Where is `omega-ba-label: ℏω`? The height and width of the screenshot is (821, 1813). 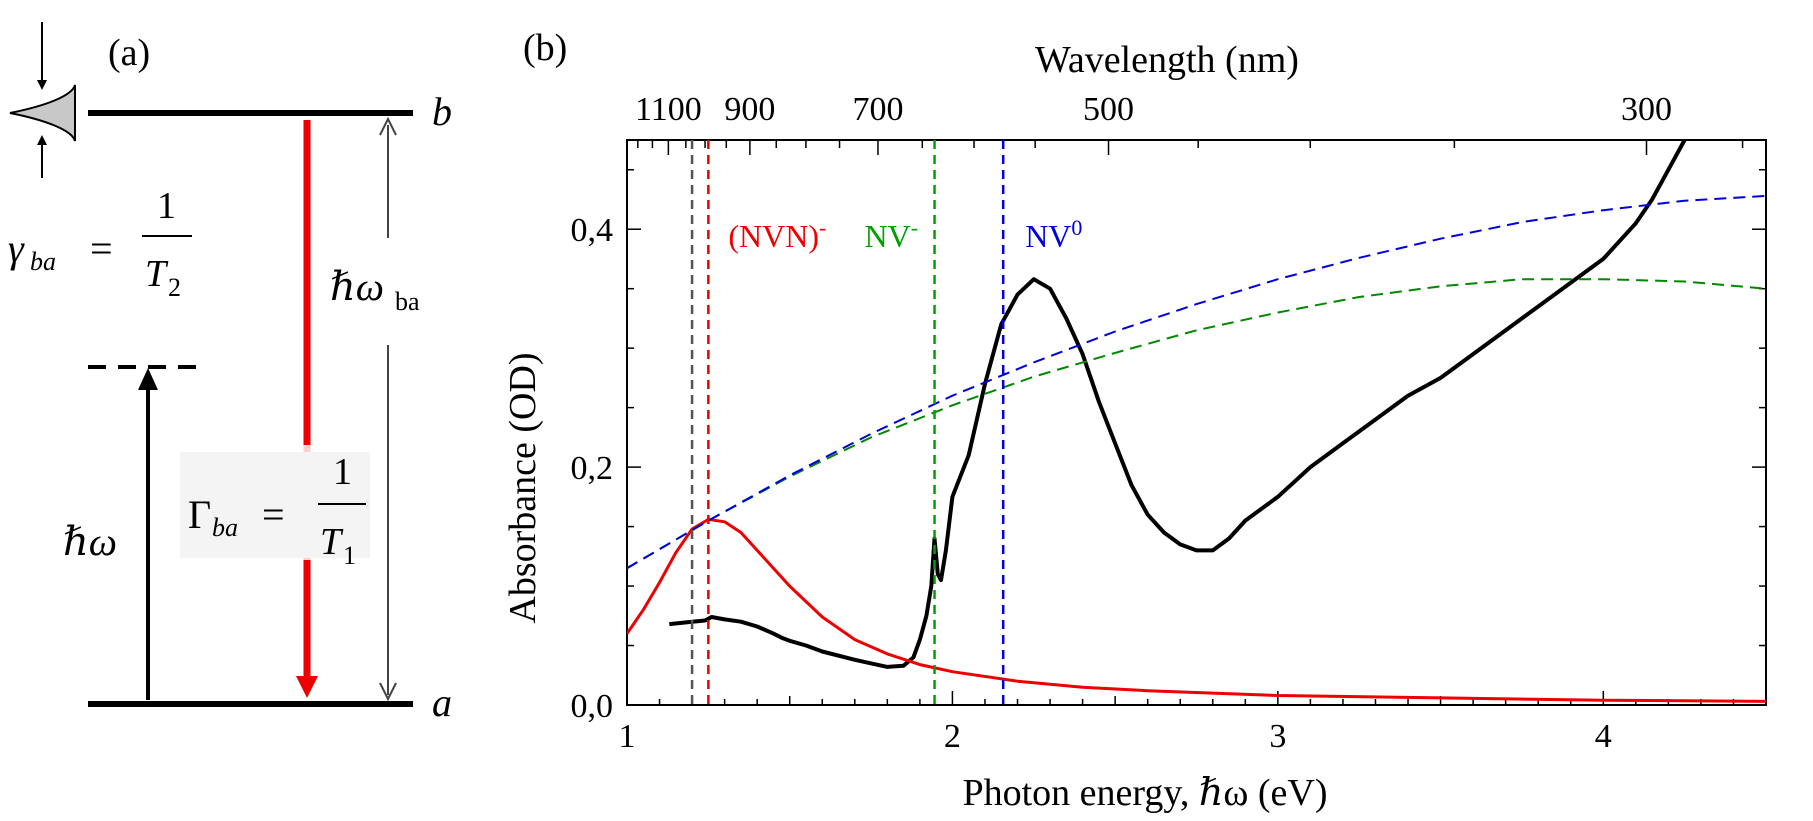
omega-ba-label: ℏω is located at coordinates (357, 286).